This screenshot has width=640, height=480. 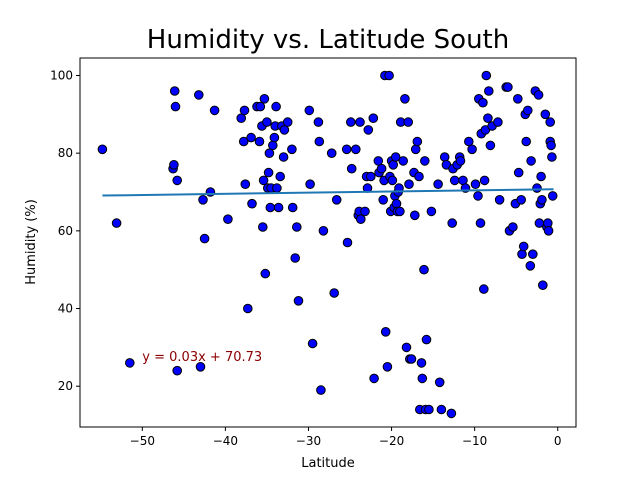 What do you see at coordinates (65, 231) in the screenshot?
I see `y-tick-label: 60` at bounding box center [65, 231].